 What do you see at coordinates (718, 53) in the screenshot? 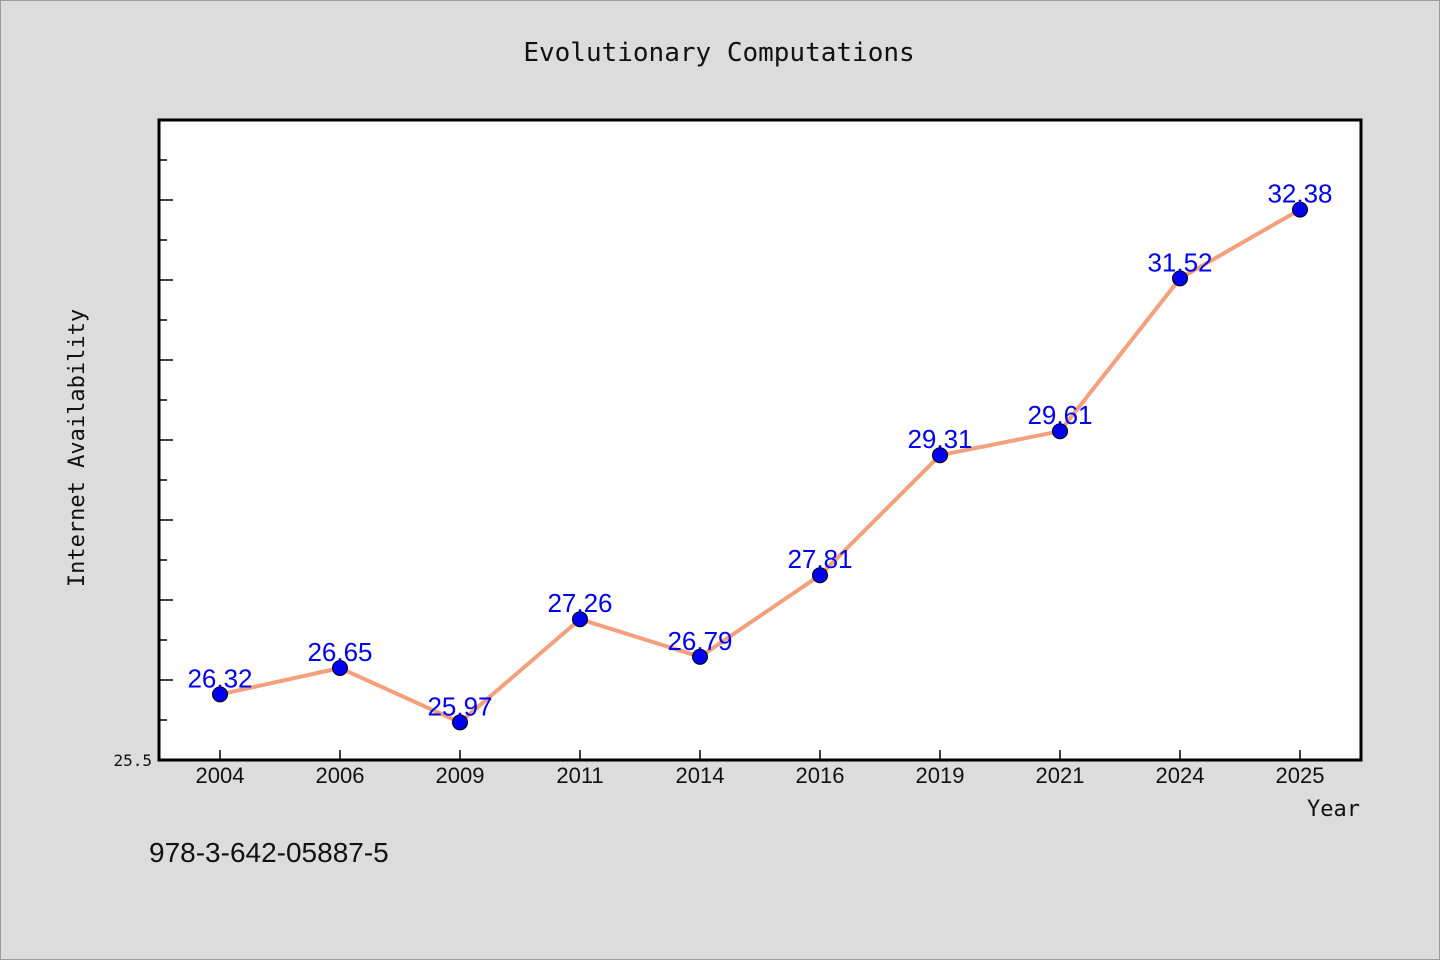
I see `chart-title: Evolutionary Computations` at bounding box center [718, 53].